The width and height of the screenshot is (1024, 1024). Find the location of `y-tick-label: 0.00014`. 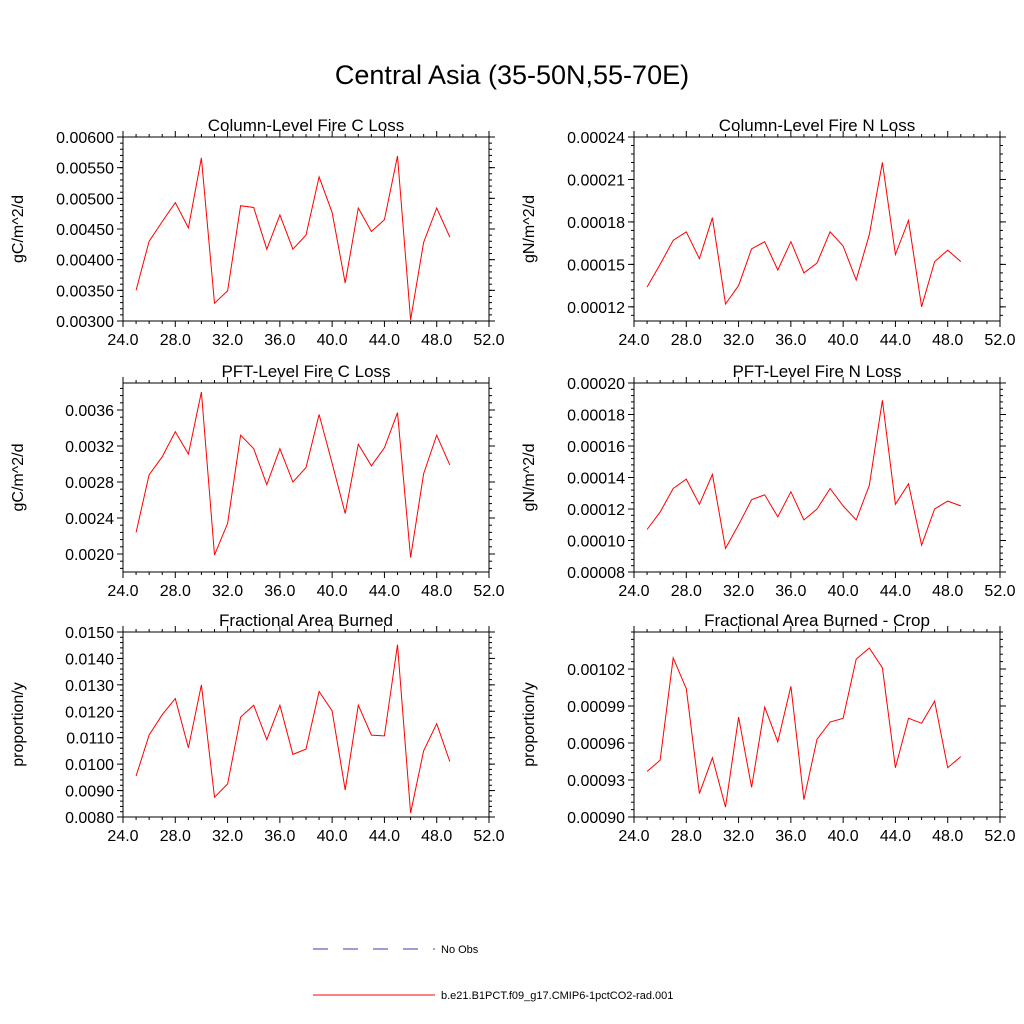

y-tick-label: 0.00014 is located at coordinates (596, 479).